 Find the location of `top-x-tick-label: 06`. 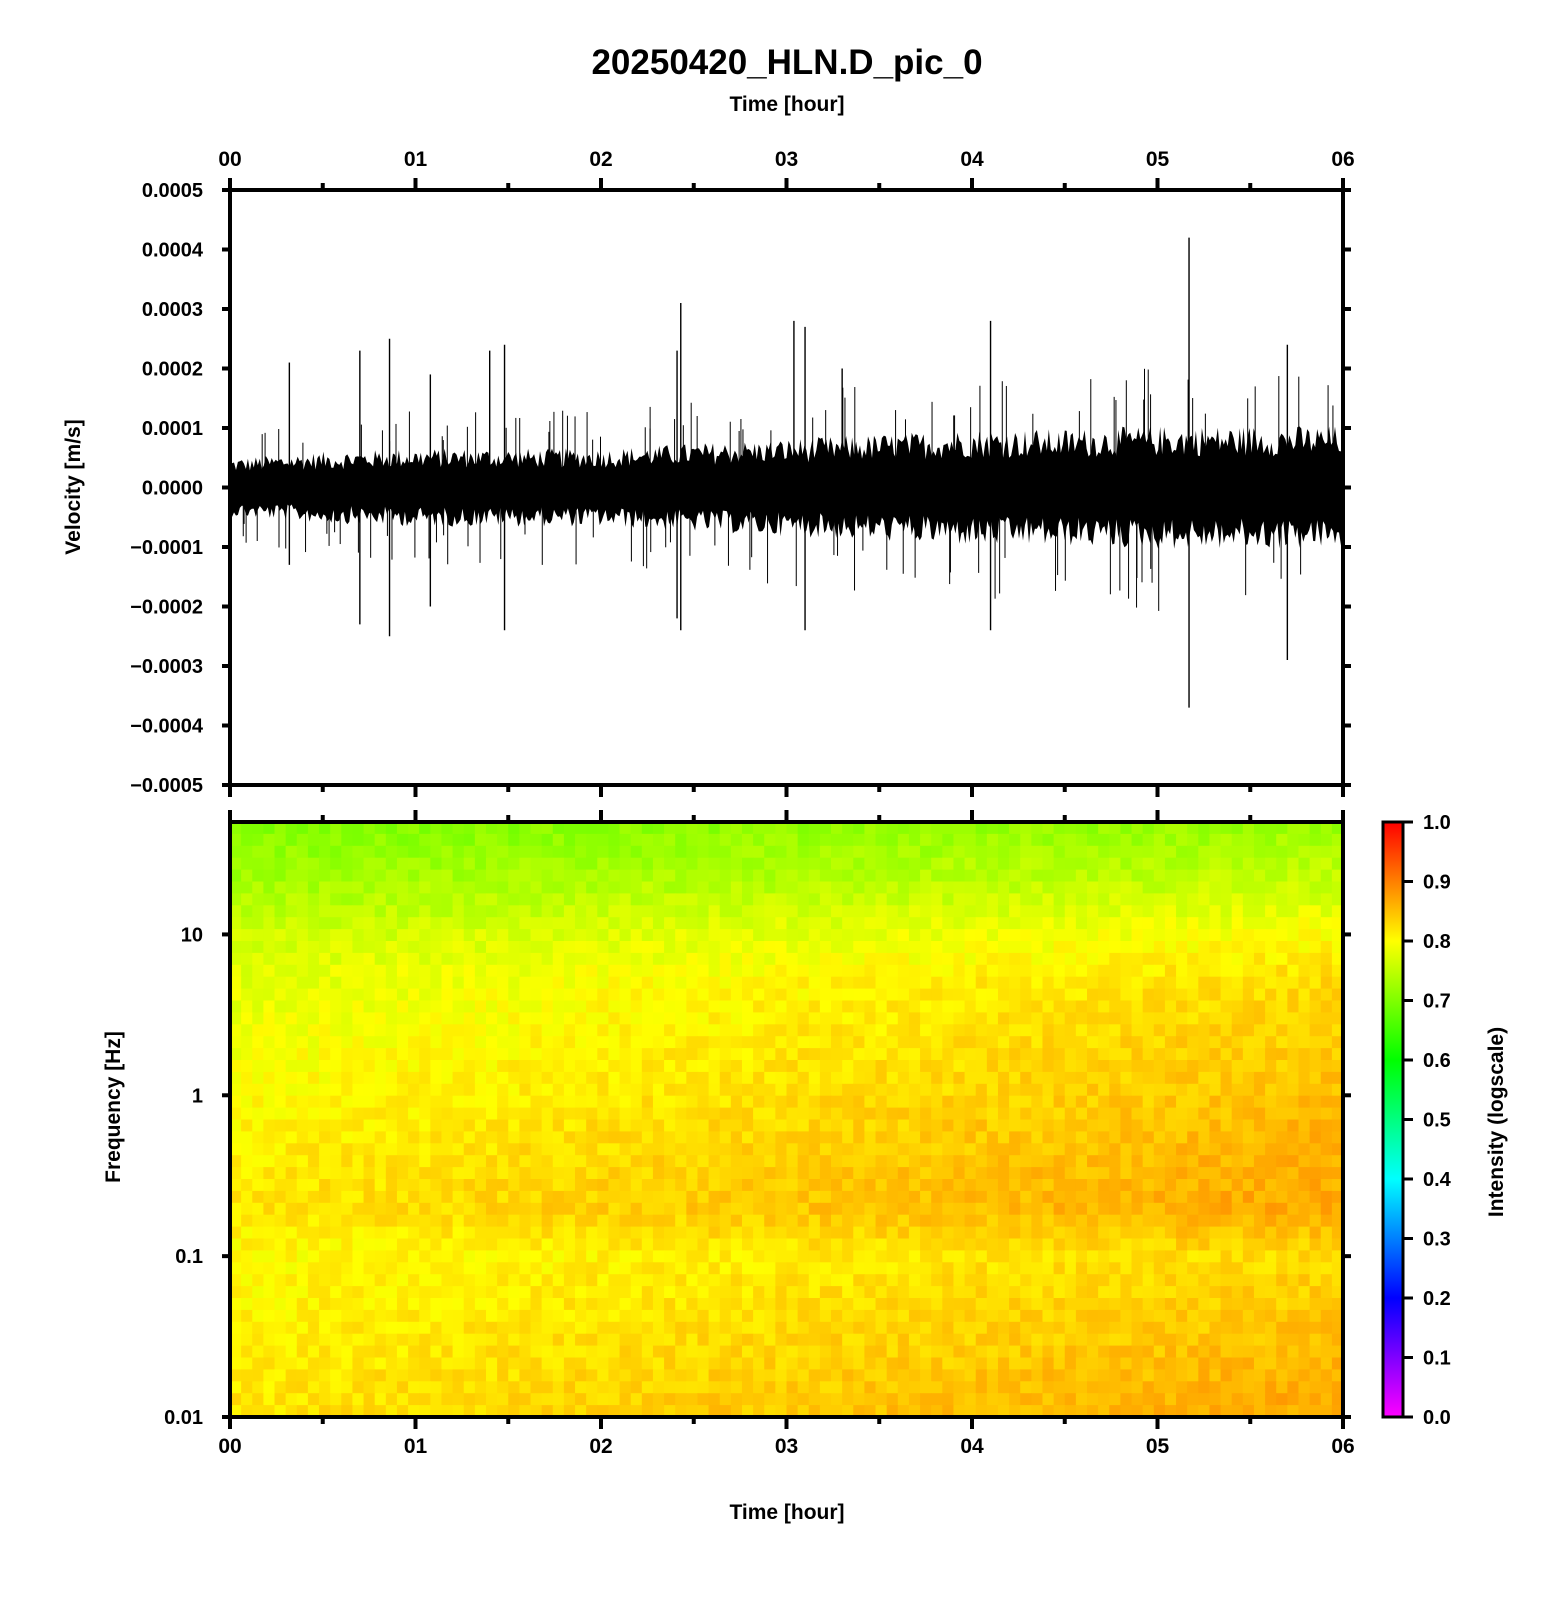

top-x-tick-label: 06 is located at coordinates (1342, 159).